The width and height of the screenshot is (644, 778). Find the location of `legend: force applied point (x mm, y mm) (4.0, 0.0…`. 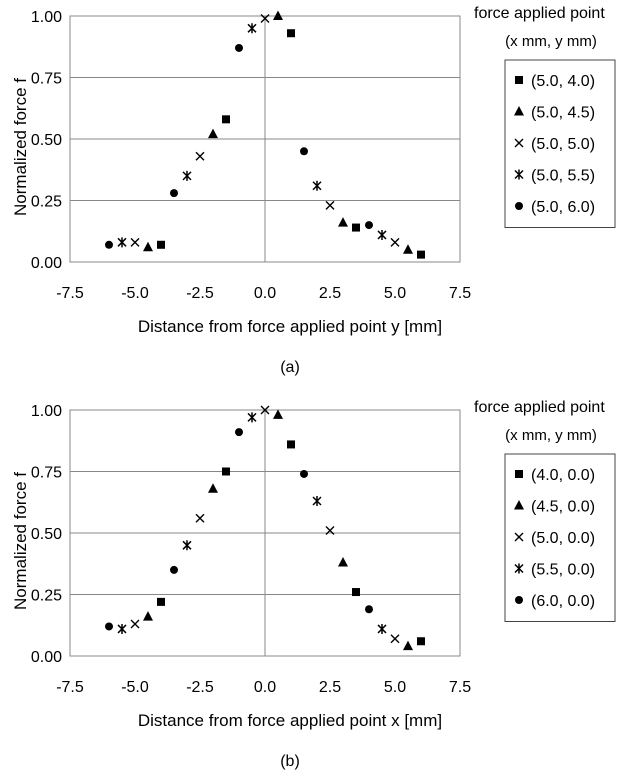

legend: force applied point (x mm, y mm) (4.0, 0.0… is located at coordinates (545, 510).